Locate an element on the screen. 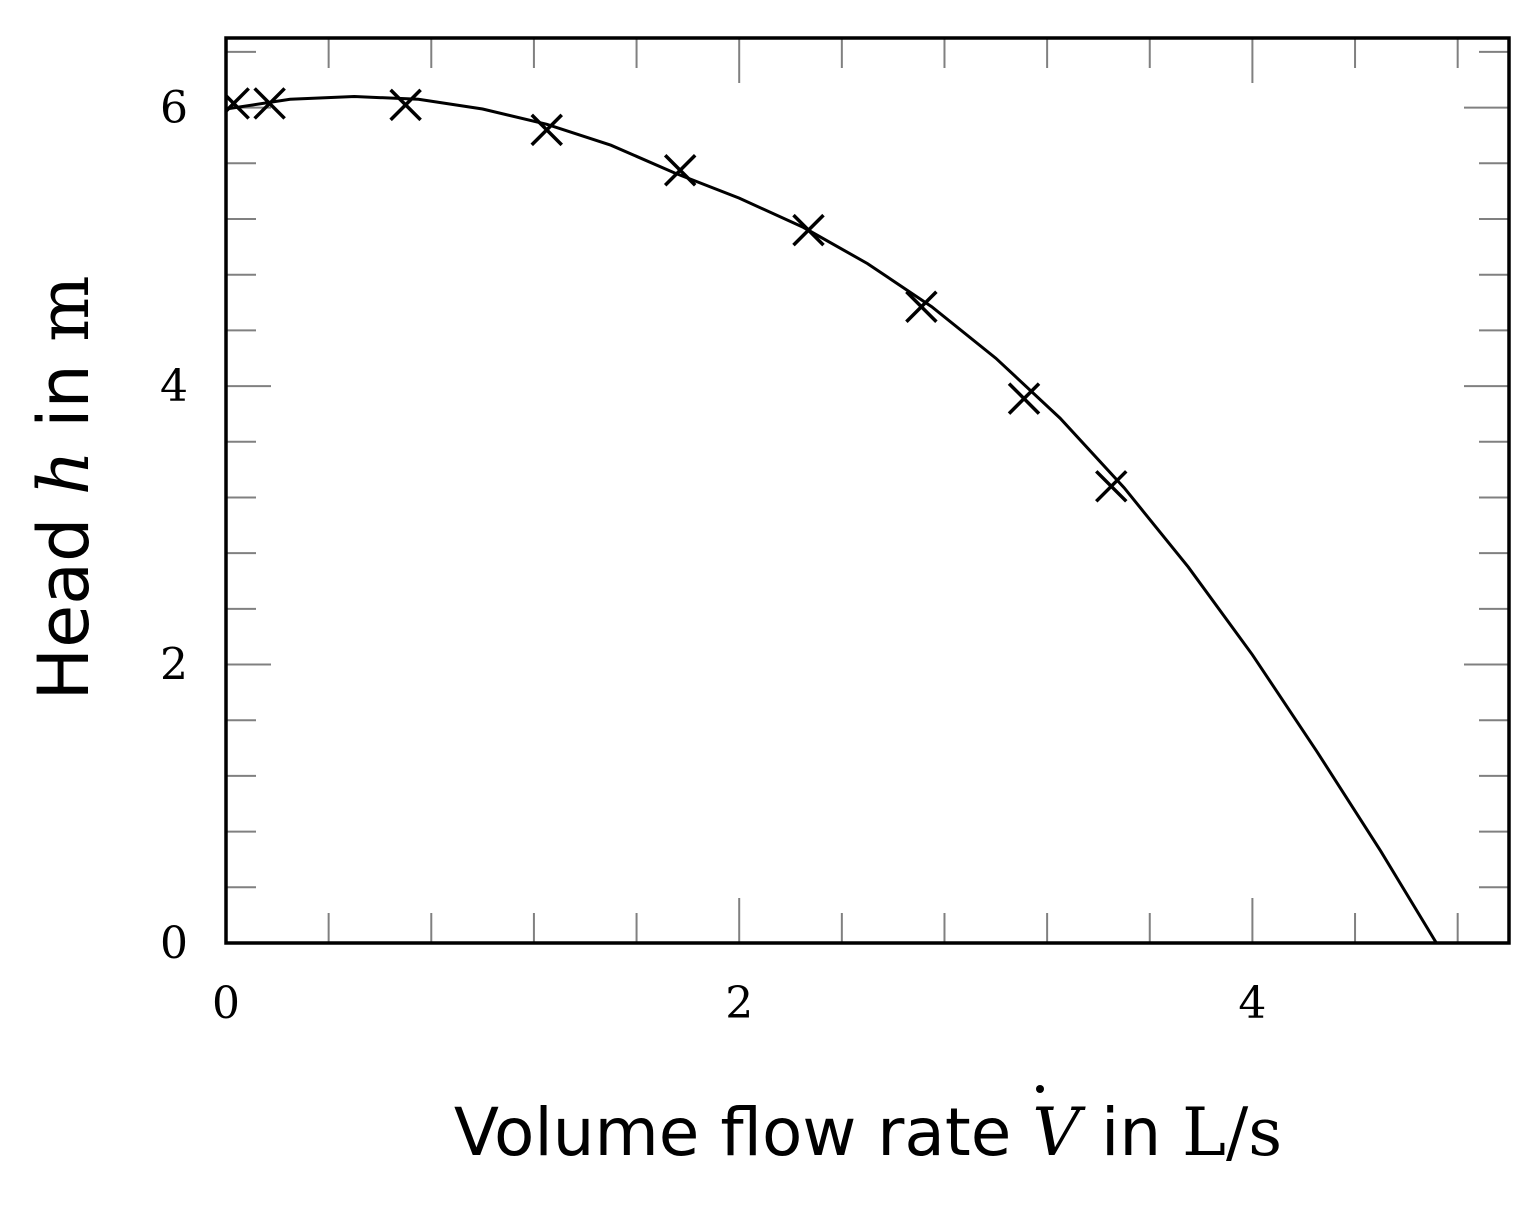  y-tick-label: 4 is located at coordinates (174, 386).